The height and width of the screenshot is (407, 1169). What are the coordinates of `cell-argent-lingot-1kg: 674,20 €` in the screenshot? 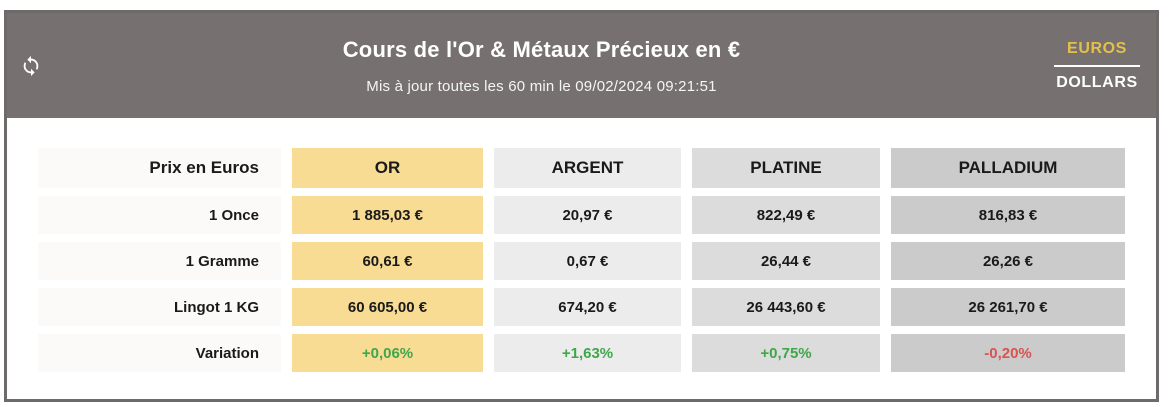 It's located at (587, 307).